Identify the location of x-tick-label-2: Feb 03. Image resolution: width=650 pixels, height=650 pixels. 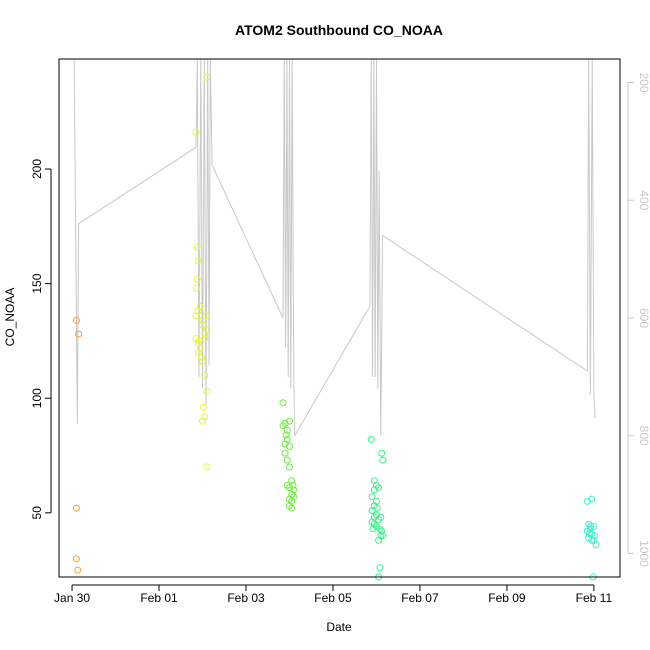
(246, 598).